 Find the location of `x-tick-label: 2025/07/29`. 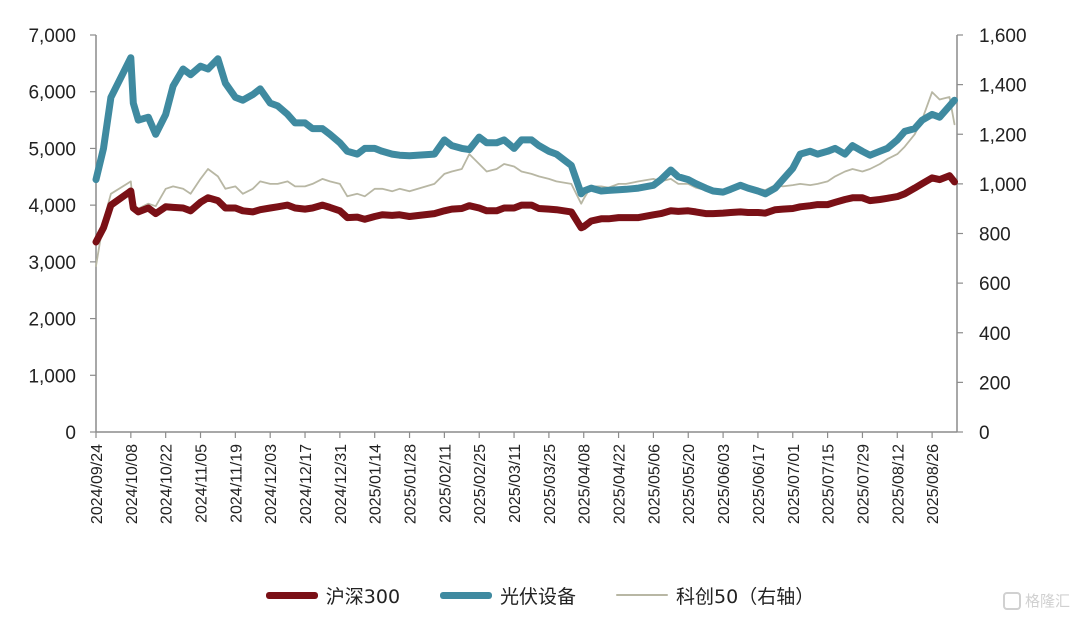

x-tick-label: 2025/07/29 is located at coordinates (863, 484).